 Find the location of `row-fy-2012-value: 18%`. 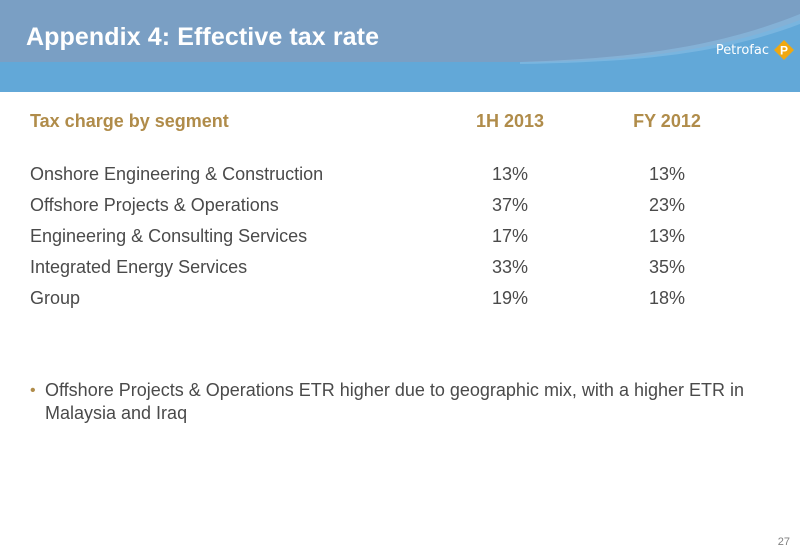

row-fy-2012-value: 18% is located at coordinates (667, 298).